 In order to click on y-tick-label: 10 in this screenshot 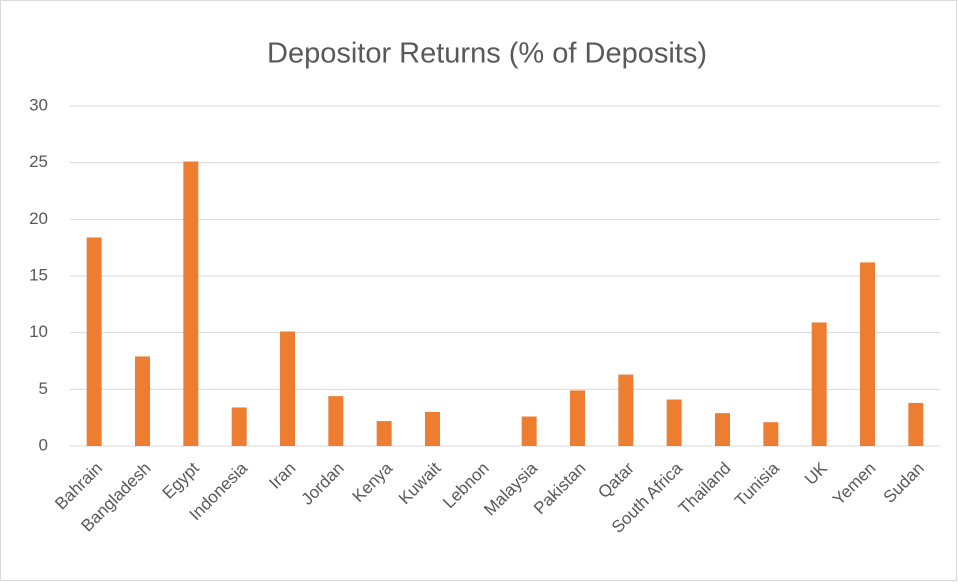, I will do `click(38, 331)`.